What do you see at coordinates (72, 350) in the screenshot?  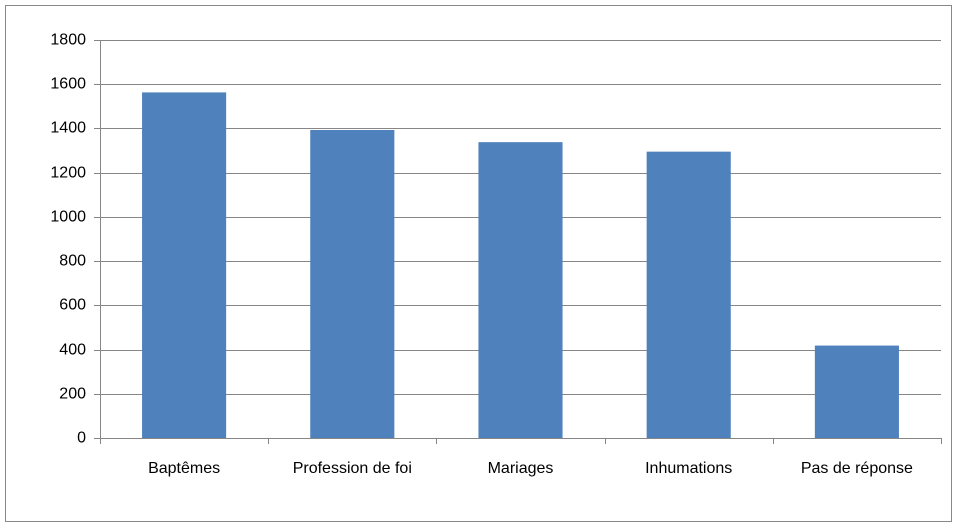 I see `y-tick-label: 400` at bounding box center [72, 350].